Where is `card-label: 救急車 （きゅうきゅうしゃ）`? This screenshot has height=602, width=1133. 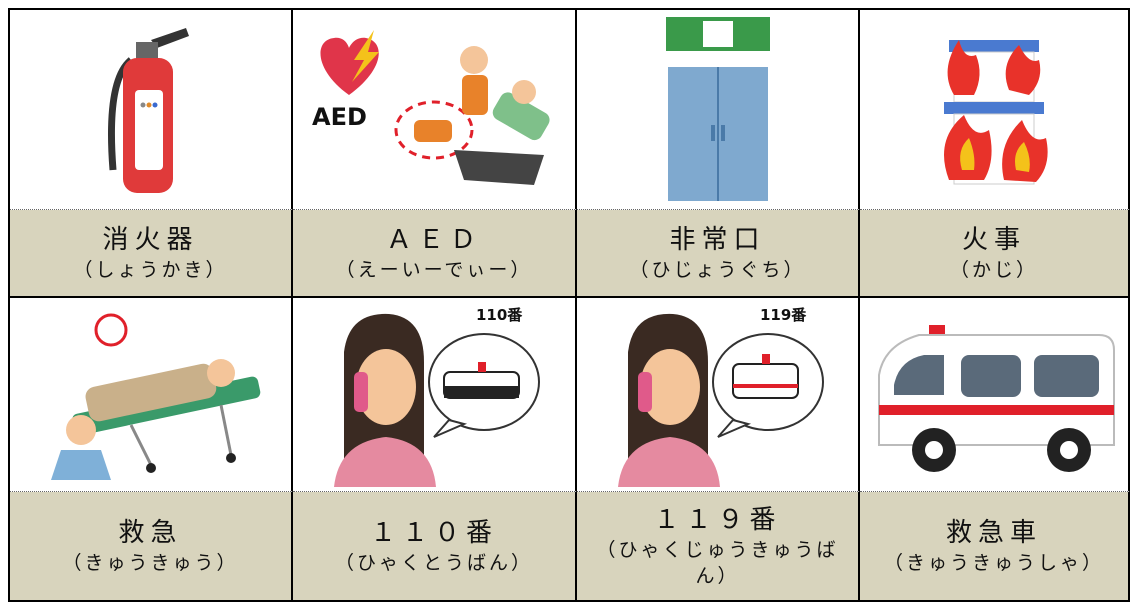 card-label: 救急車 （きゅうきゅうしゃ） is located at coordinates (995, 547).